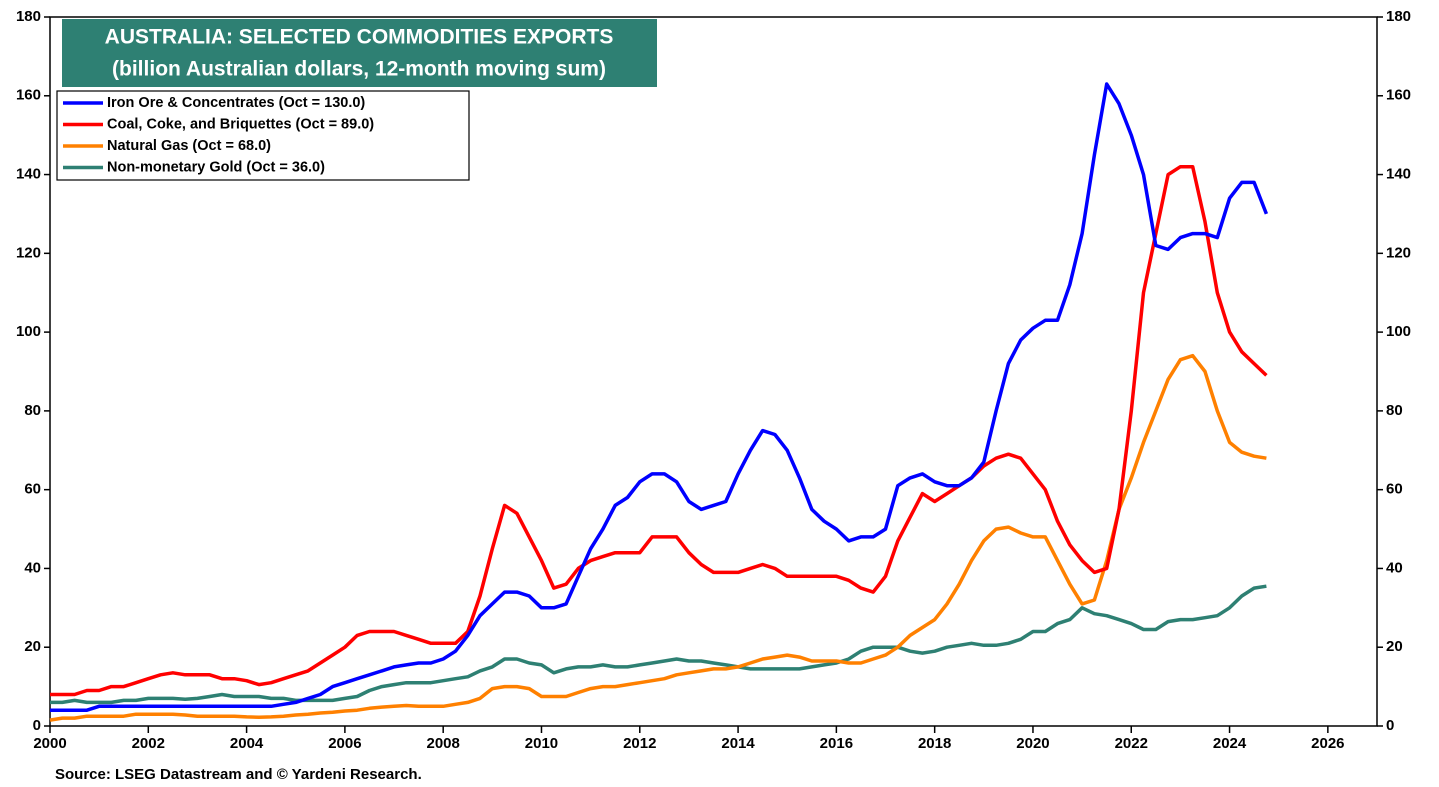 The height and width of the screenshot is (787, 1439). Describe the element at coordinates (1394, 410) in the screenshot. I see `y2-tick-label: 80` at that location.